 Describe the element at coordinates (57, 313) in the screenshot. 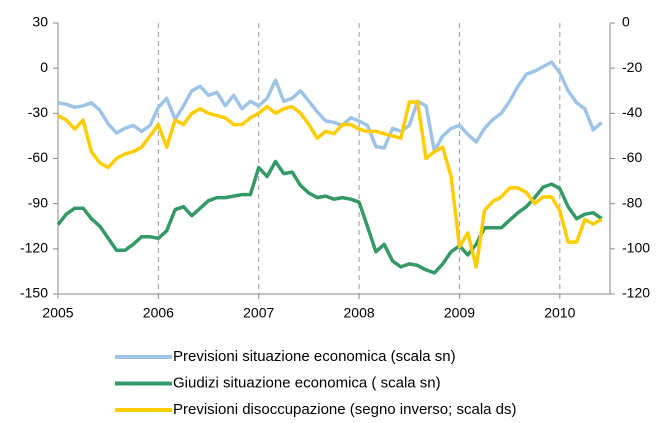

I see `x-tick-label: 2005` at that location.